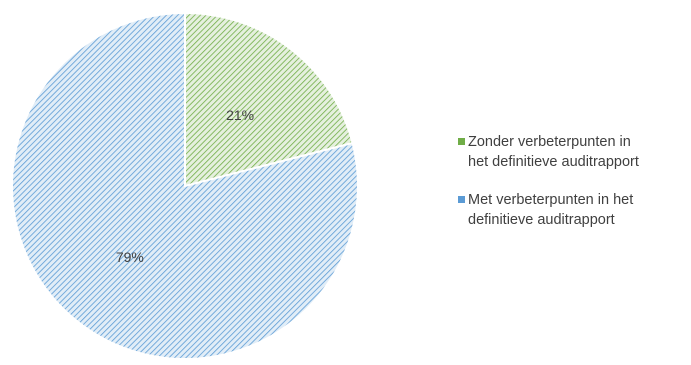 The width and height of the screenshot is (691, 365). Describe the element at coordinates (550, 200) in the screenshot. I see `legend-label-2-line-1: Met verbeterpunten in het` at that location.